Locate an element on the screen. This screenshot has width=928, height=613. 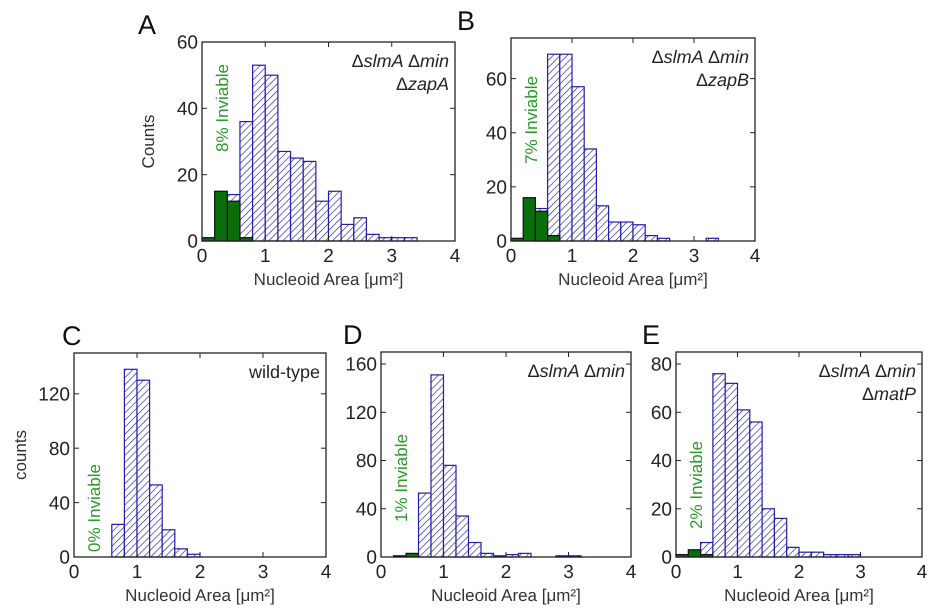
annotation: wild-type is located at coordinates (284, 372).